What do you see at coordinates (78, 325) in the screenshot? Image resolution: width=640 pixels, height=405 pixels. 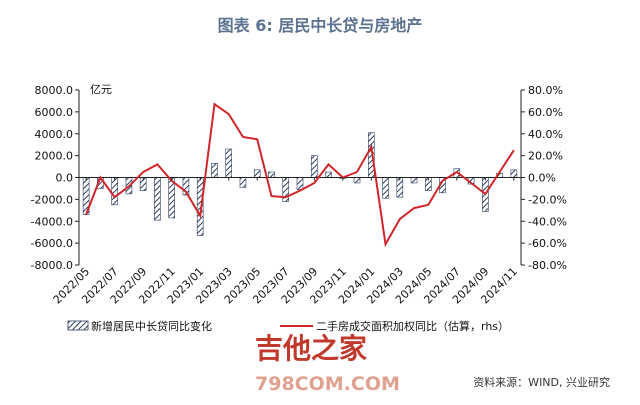 I see `legend-bar-swatch` at bounding box center [78, 325].